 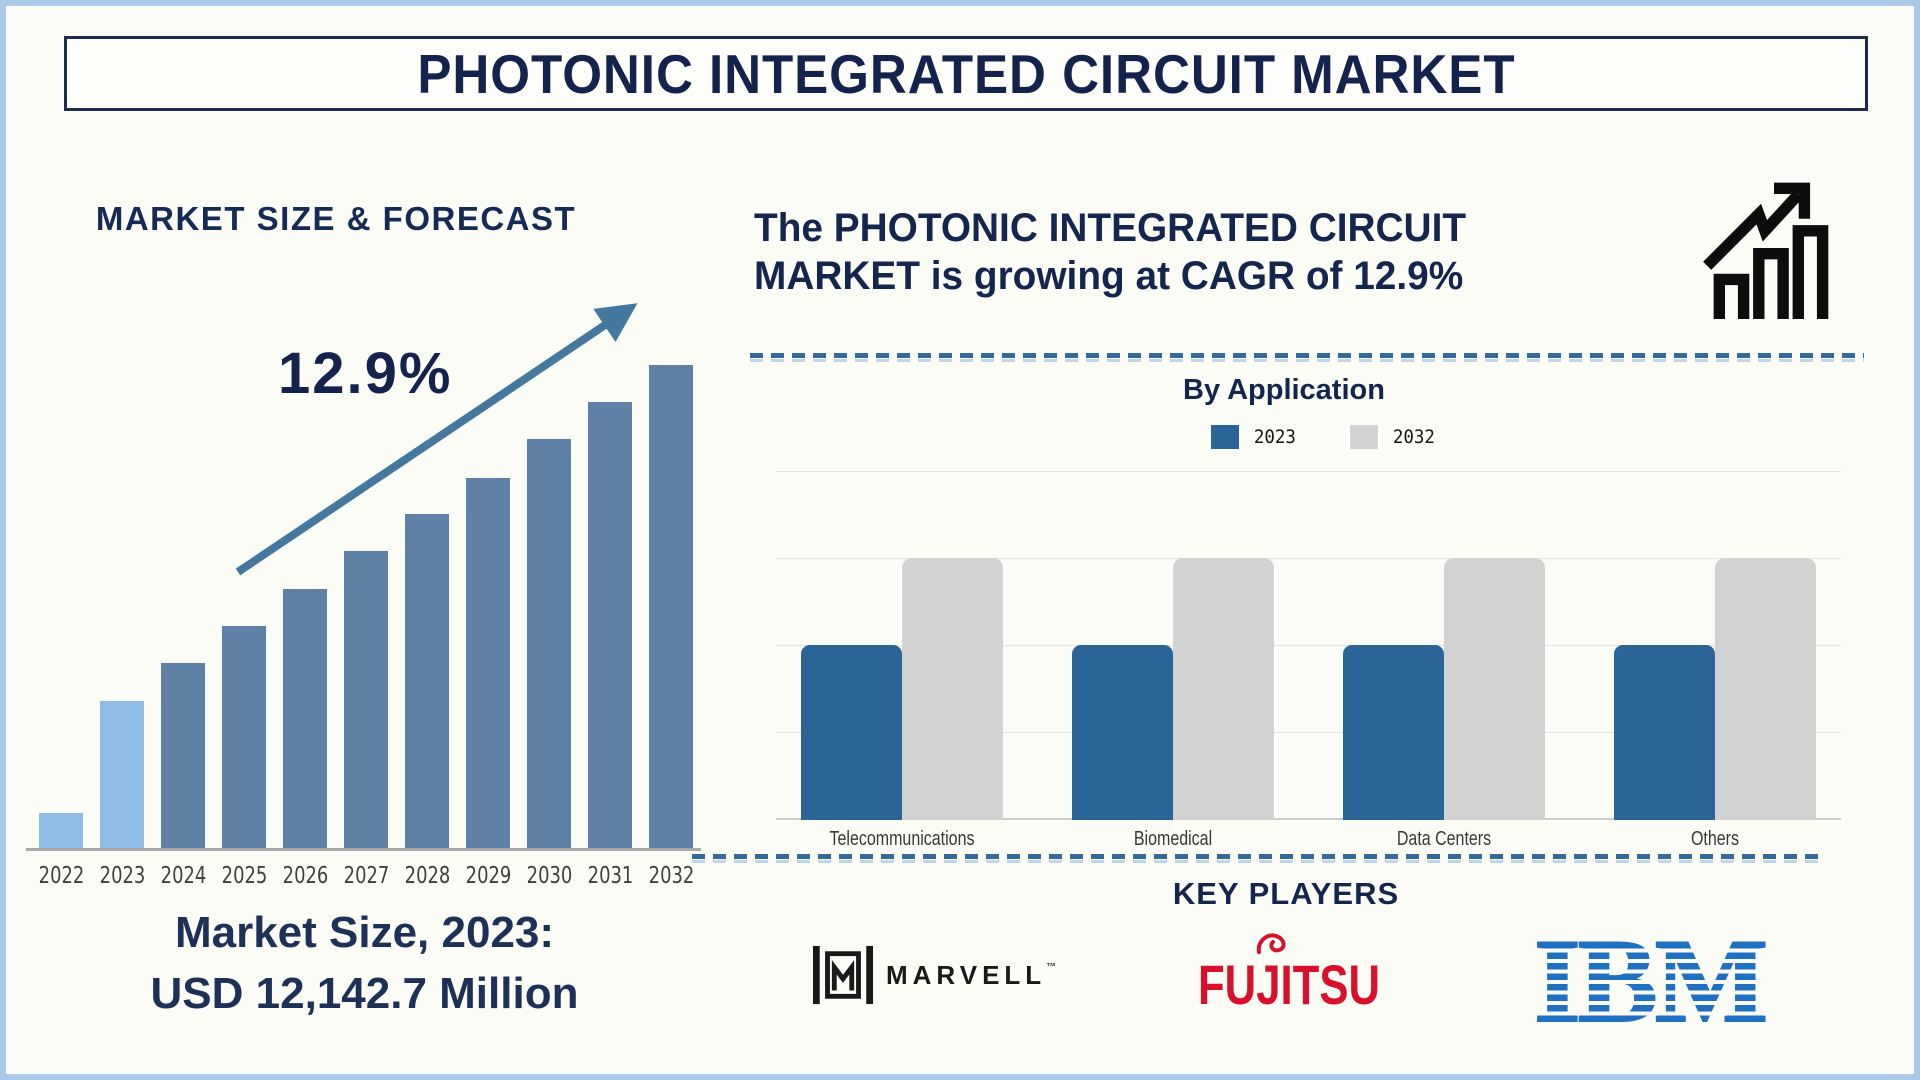 I want to click on bar-2023-telecommunications, so click(x=851, y=732).